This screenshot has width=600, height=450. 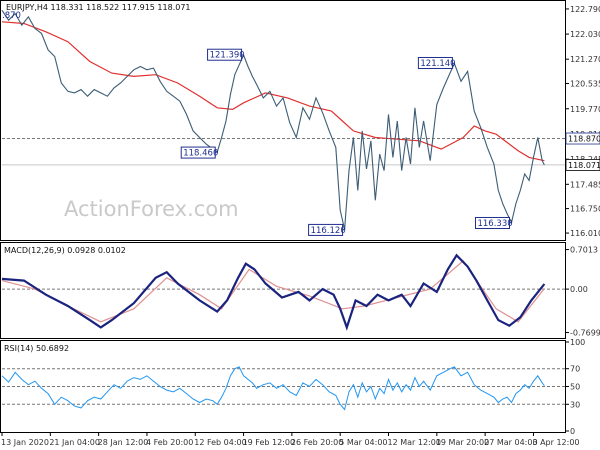 What do you see at coordinates (65, 250) in the screenshot?
I see `macd-label: MACD(12,26,9) 0.0928 0.0102` at bounding box center [65, 250].